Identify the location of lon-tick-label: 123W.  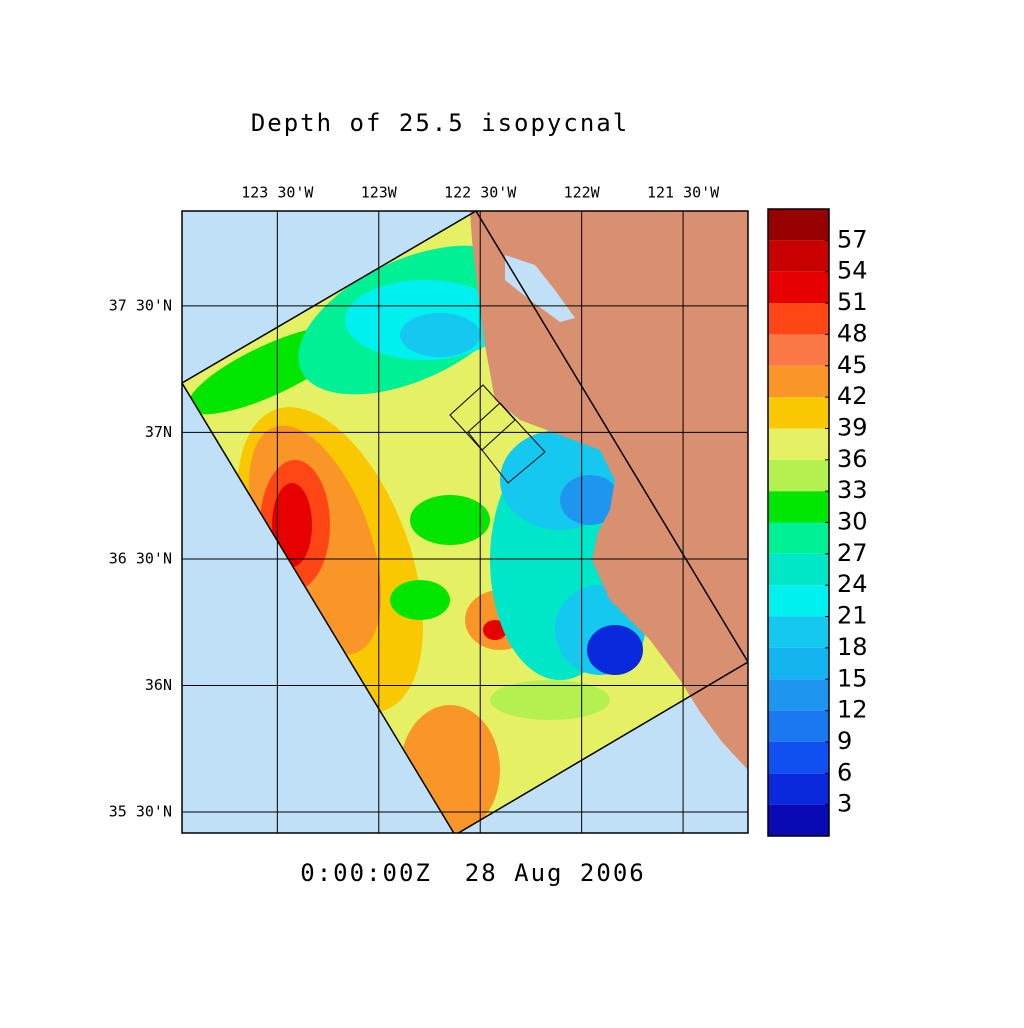
(379, 193).